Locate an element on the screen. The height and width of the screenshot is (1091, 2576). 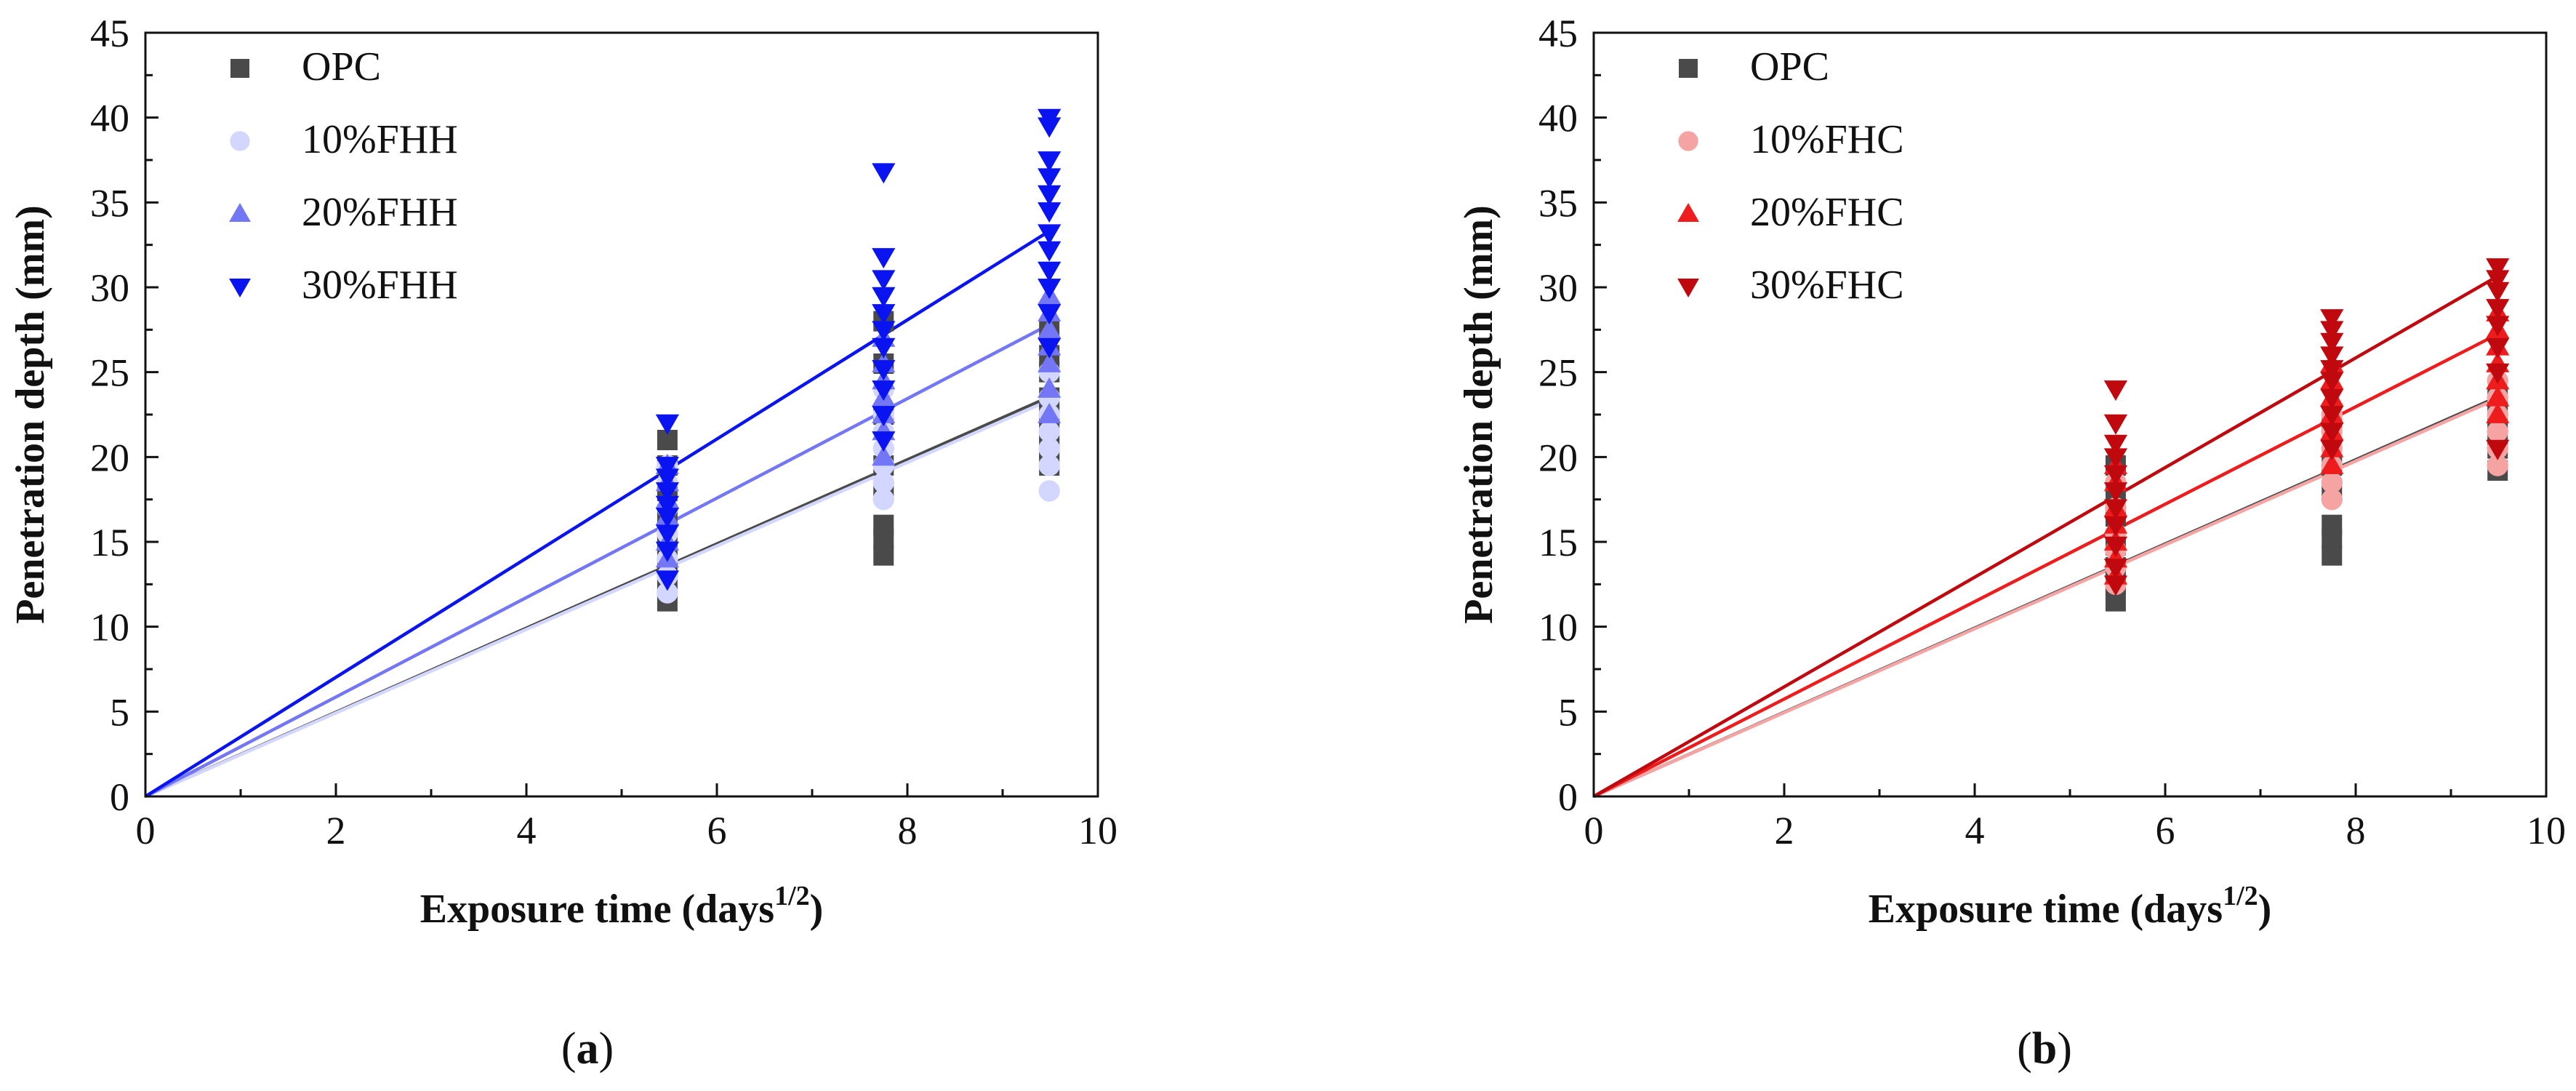
data-point-20%FHC is located at coordinates (2332, 463).